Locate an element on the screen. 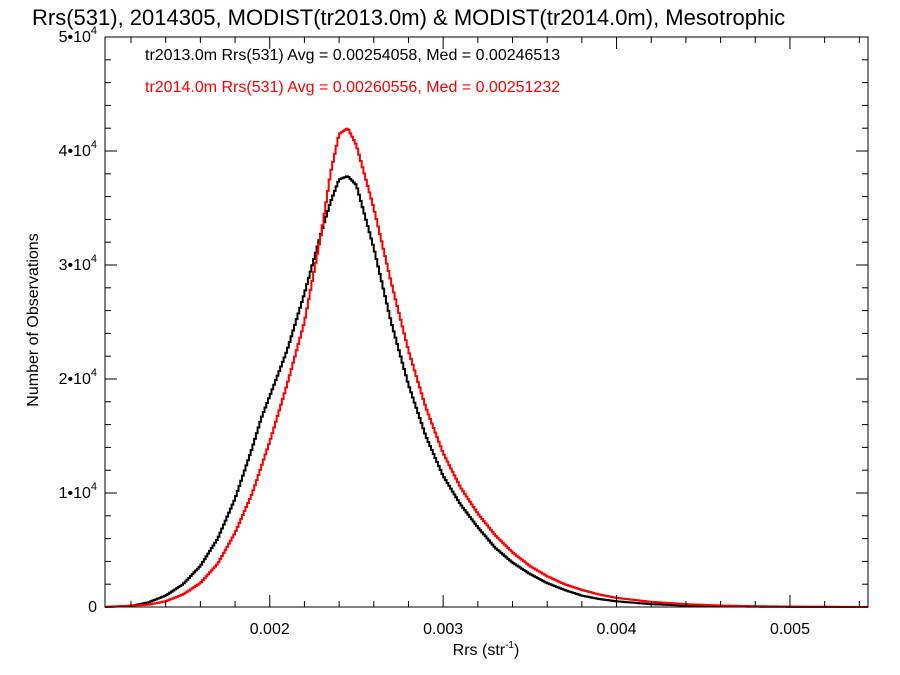 The height and width of the screenshot is (675, 900). y-tick-label: 5•104 is located at coordinates (78, 35).